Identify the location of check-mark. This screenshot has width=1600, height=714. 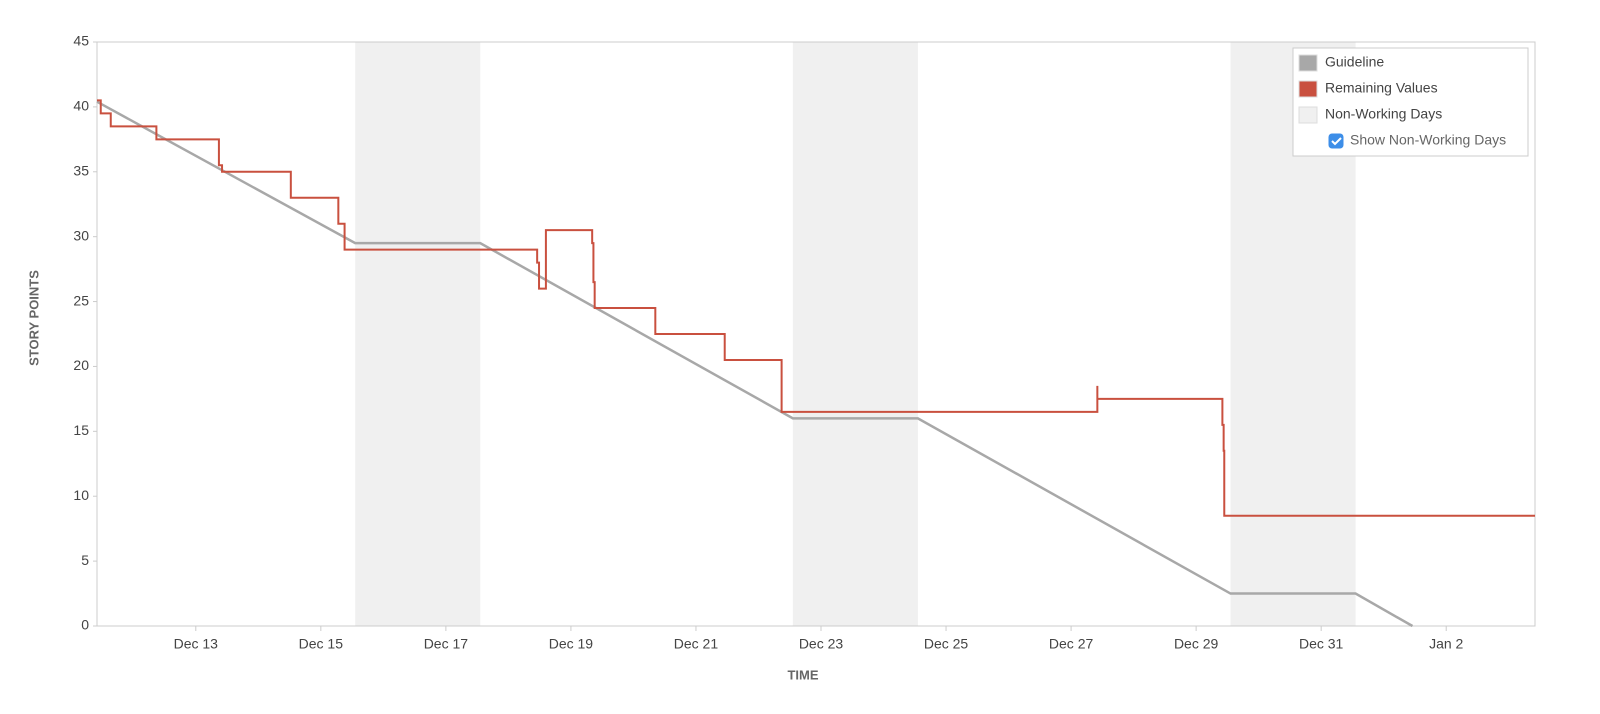
(1336, 141).